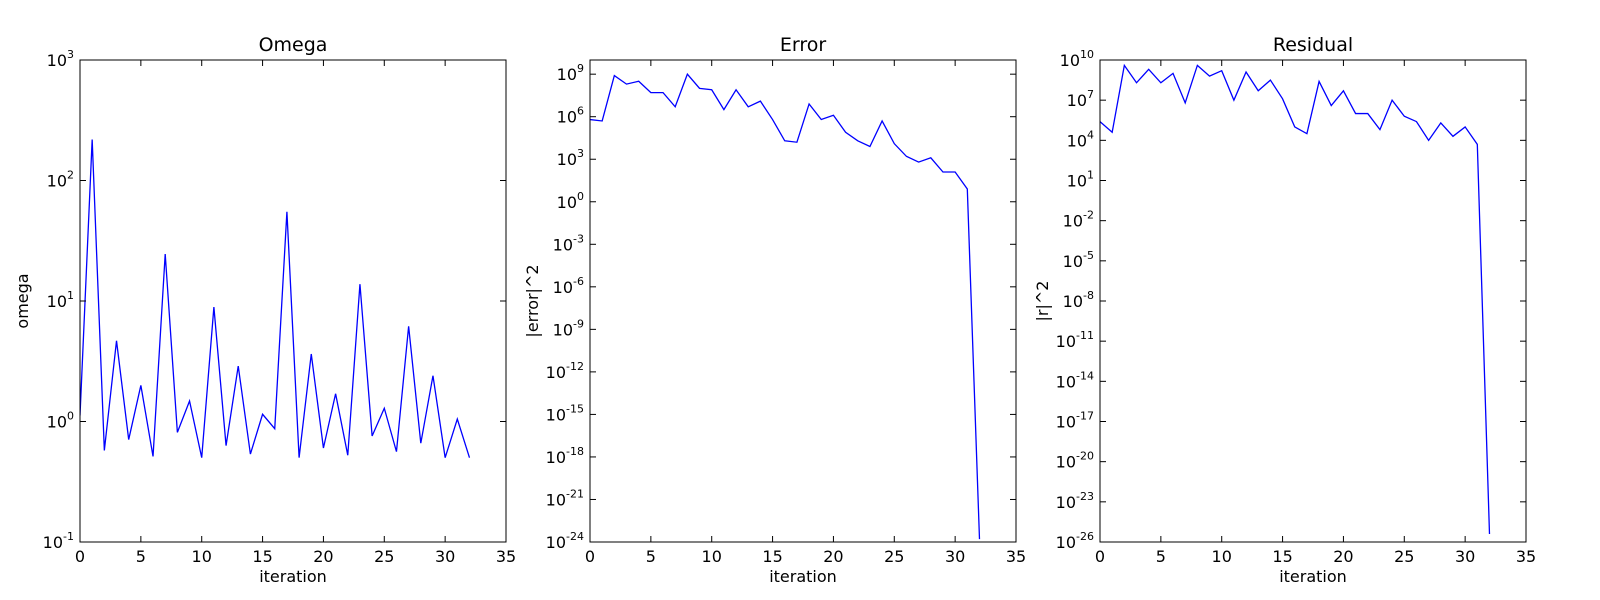 The width and height of the screenshot is (1600, 600). I want to click on y-axis-label: |error|^2, so click(532, 300).